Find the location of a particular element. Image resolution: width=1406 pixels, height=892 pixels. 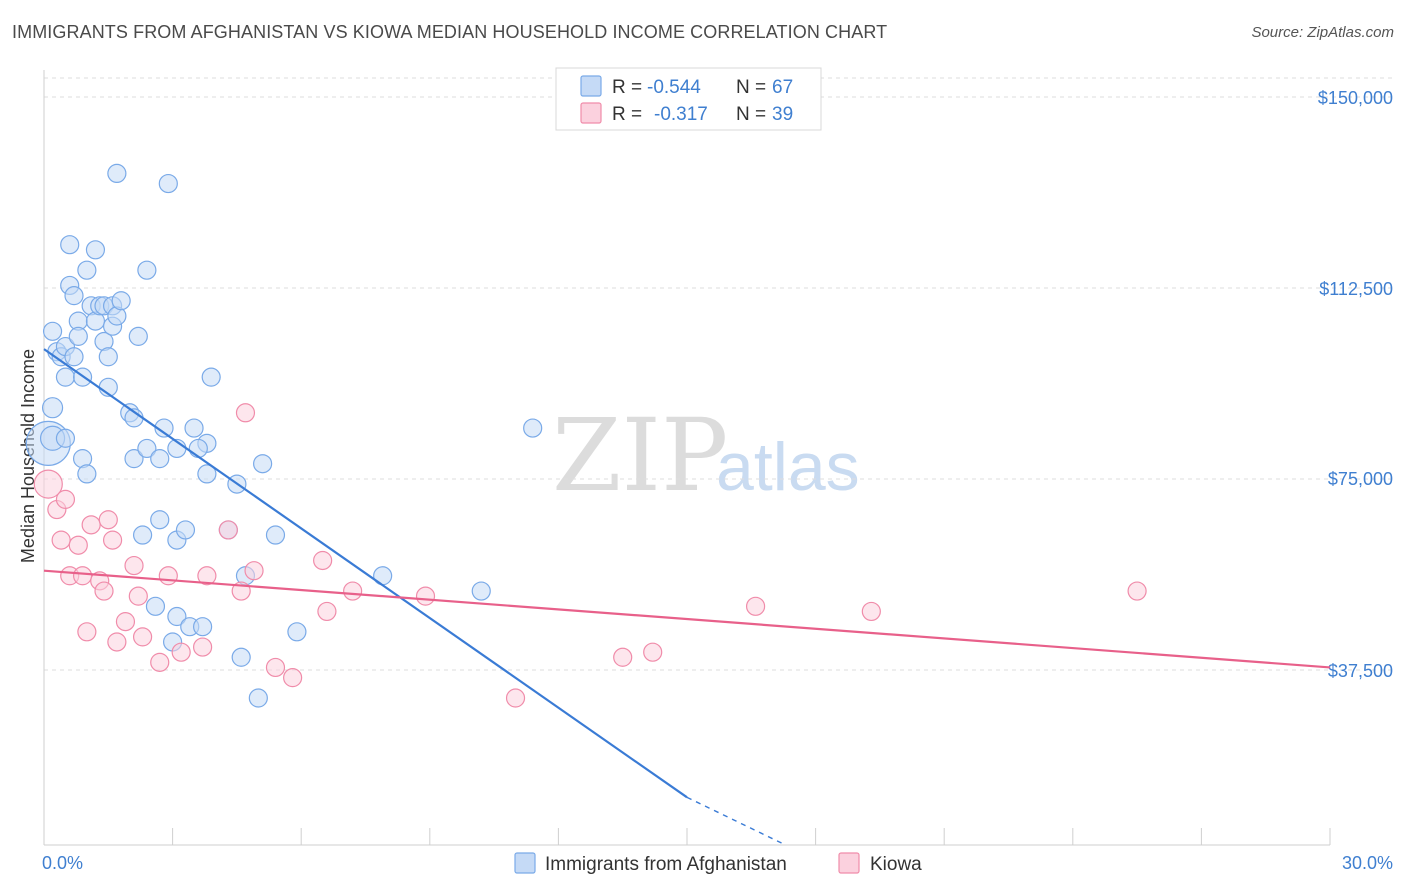

x-tick-label-0: 0.0% is located at coordinates (62, 863).